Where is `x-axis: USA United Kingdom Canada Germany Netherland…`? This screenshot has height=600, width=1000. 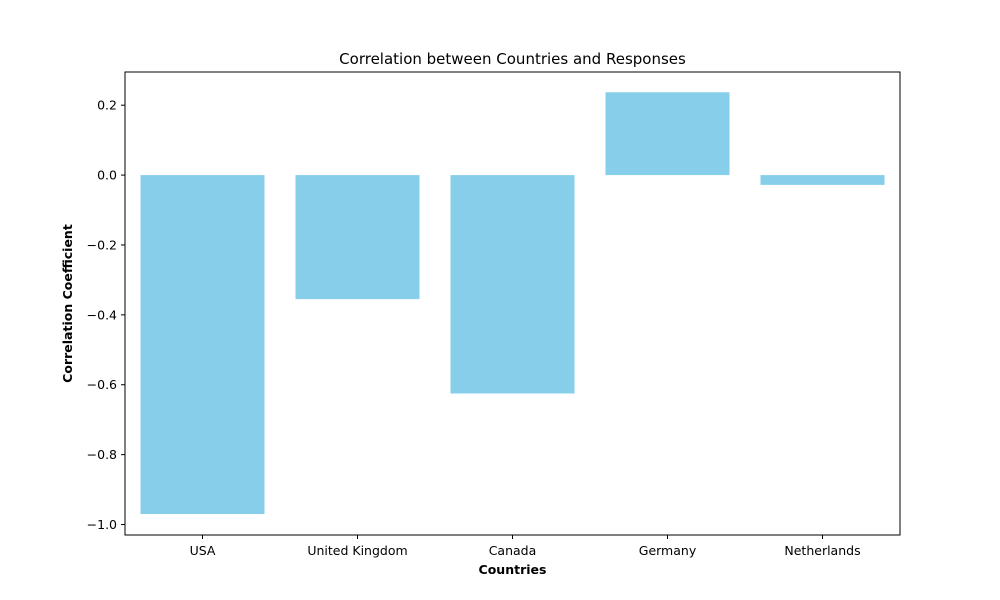 x-axis: USA United Kingdom Canada Germany Netherland… is located at coordinates (525, 546).